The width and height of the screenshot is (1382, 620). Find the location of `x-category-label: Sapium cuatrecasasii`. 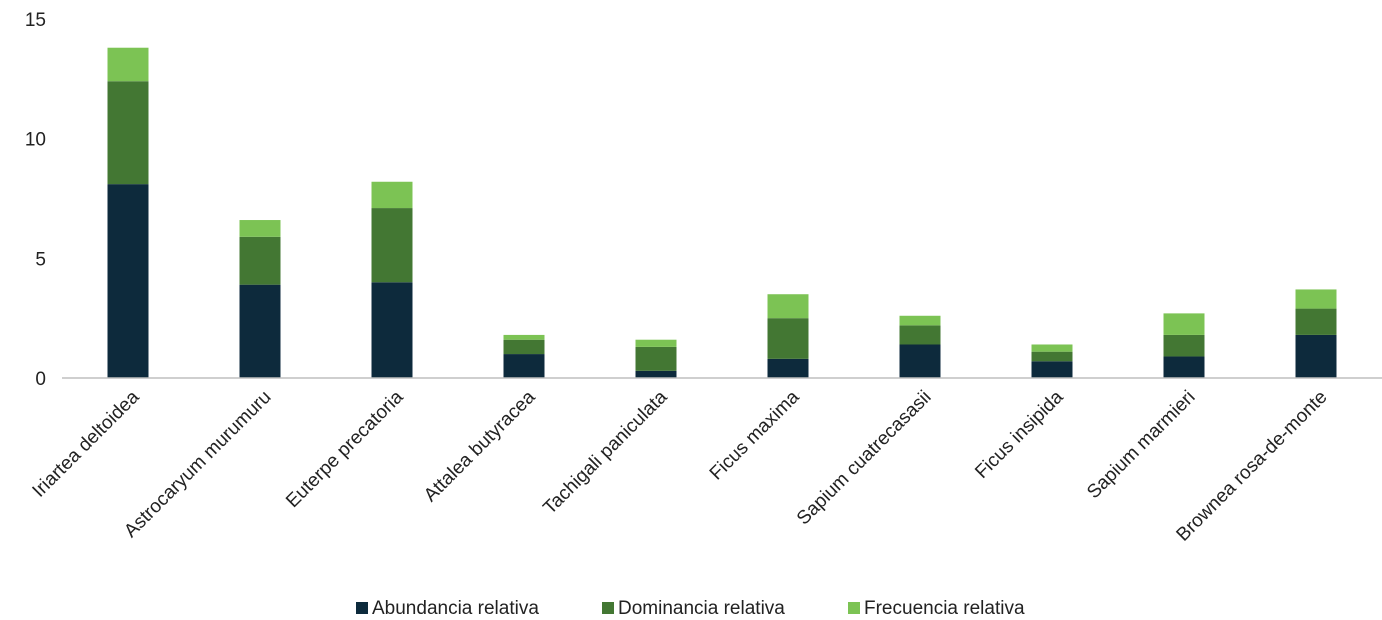

x-category-label: Sapium cuatrecasasii is located at coordinates (864, 458).